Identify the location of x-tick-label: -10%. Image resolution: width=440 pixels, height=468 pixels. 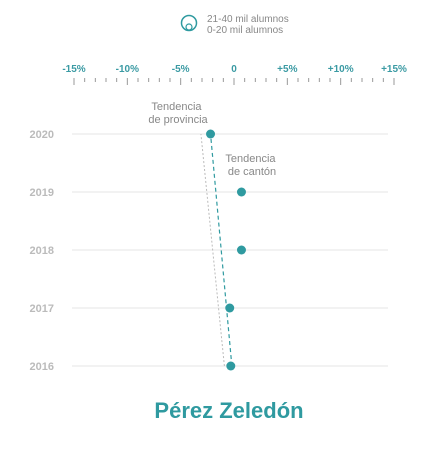
(127, 69).